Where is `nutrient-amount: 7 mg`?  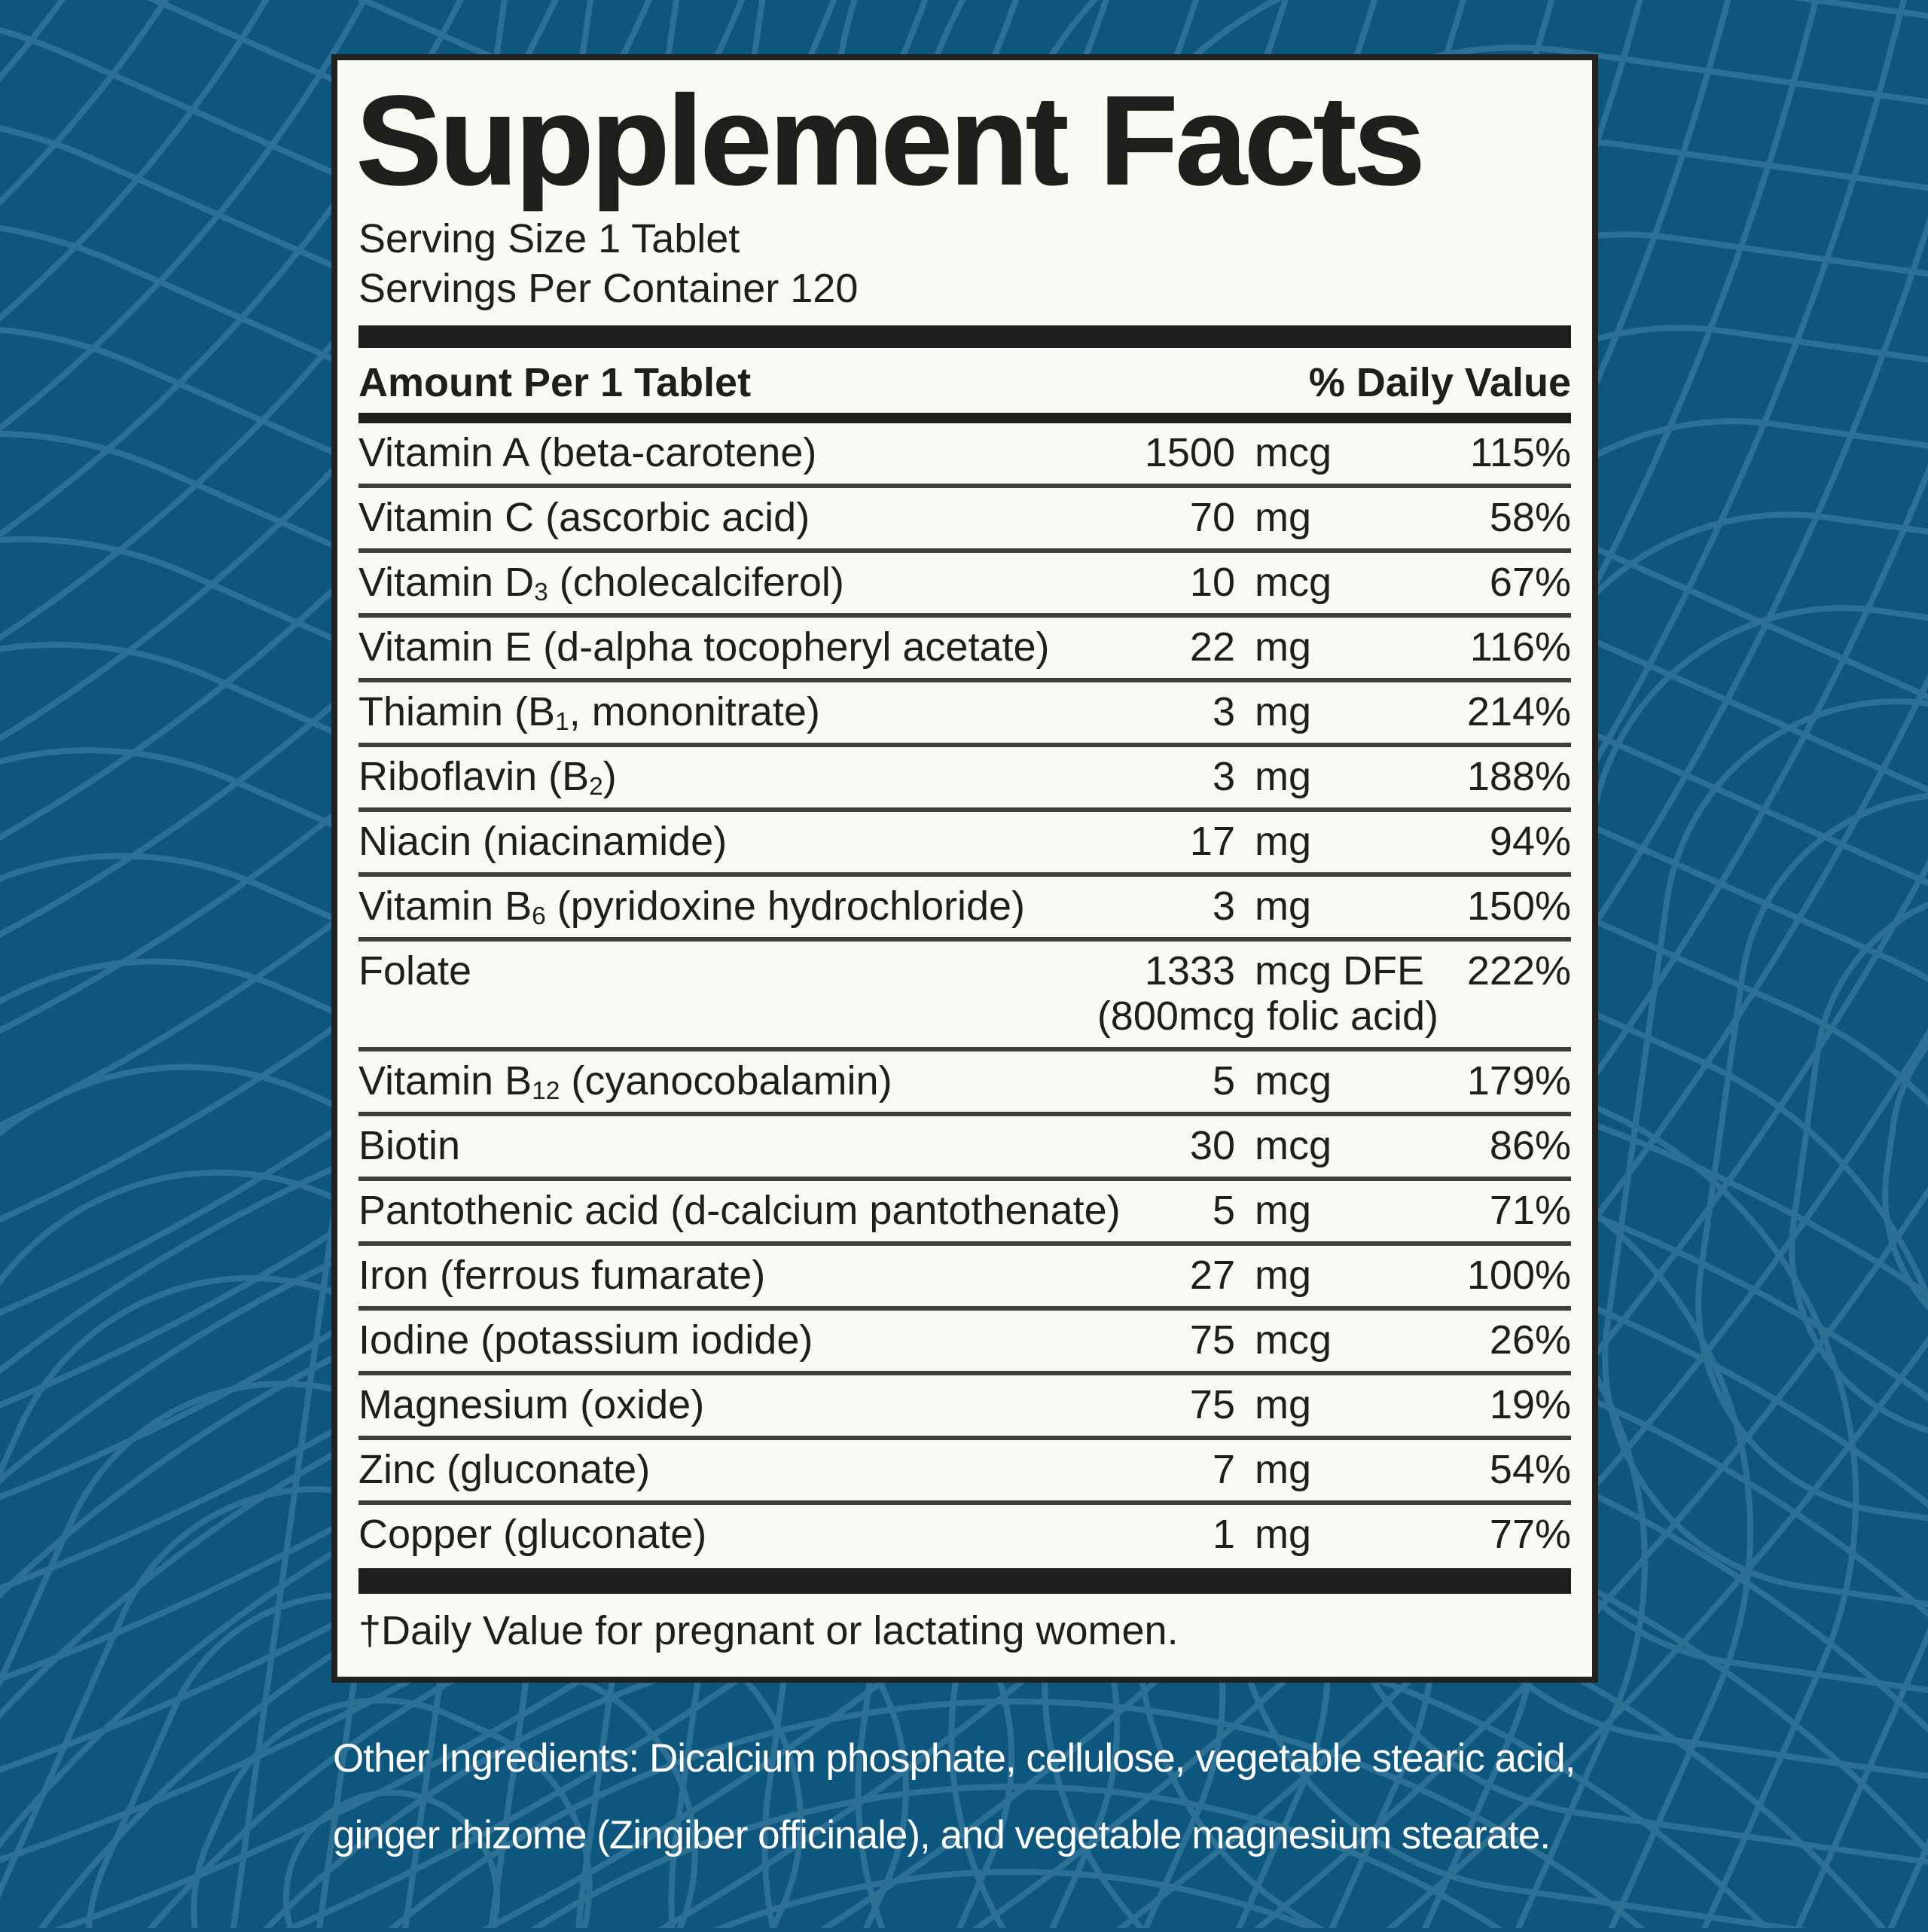
nutrient-amount: 7 mg is located at coordinates (1307, 1469).